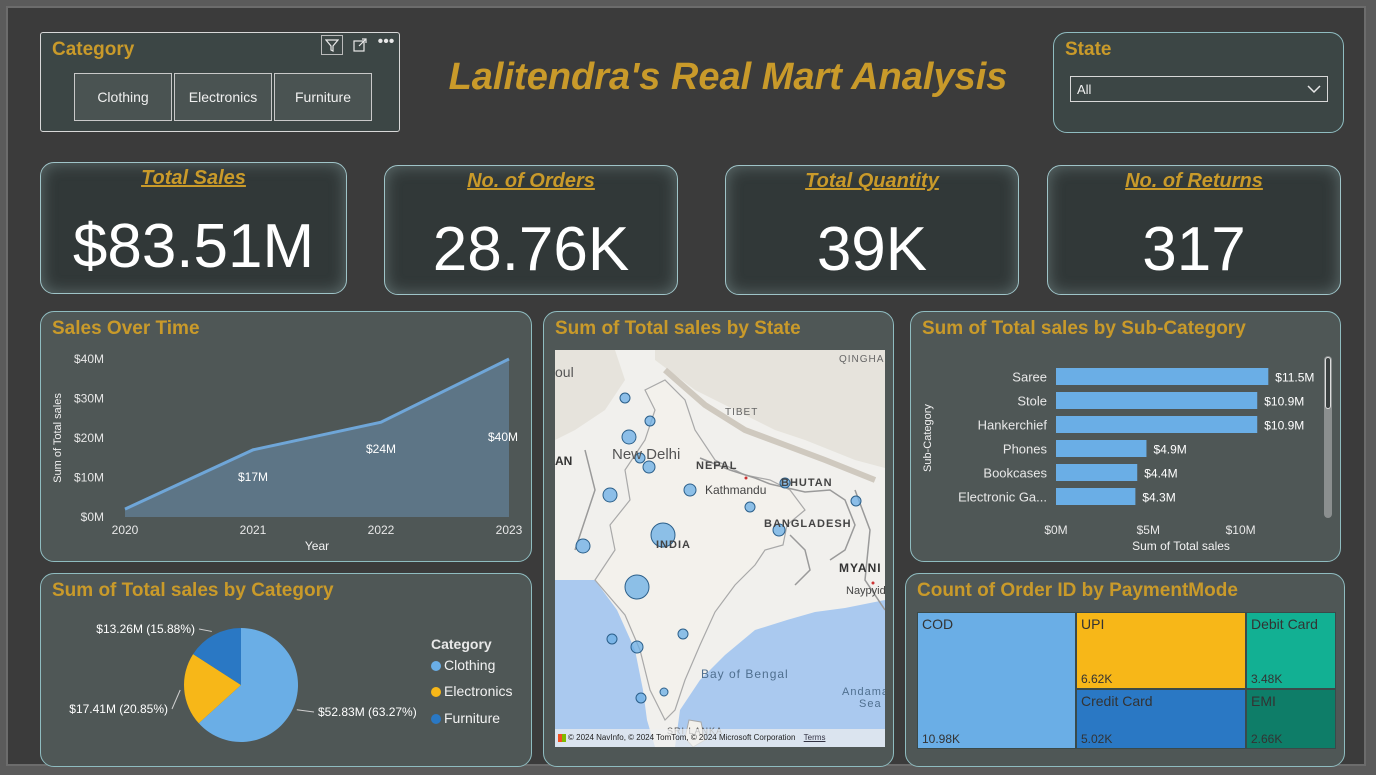 The height and width of the screenshot is (775, 1376). Describe the element at coordinates (564, 372) in the screenshot. I see `map-label-kabul: oul` at that location.